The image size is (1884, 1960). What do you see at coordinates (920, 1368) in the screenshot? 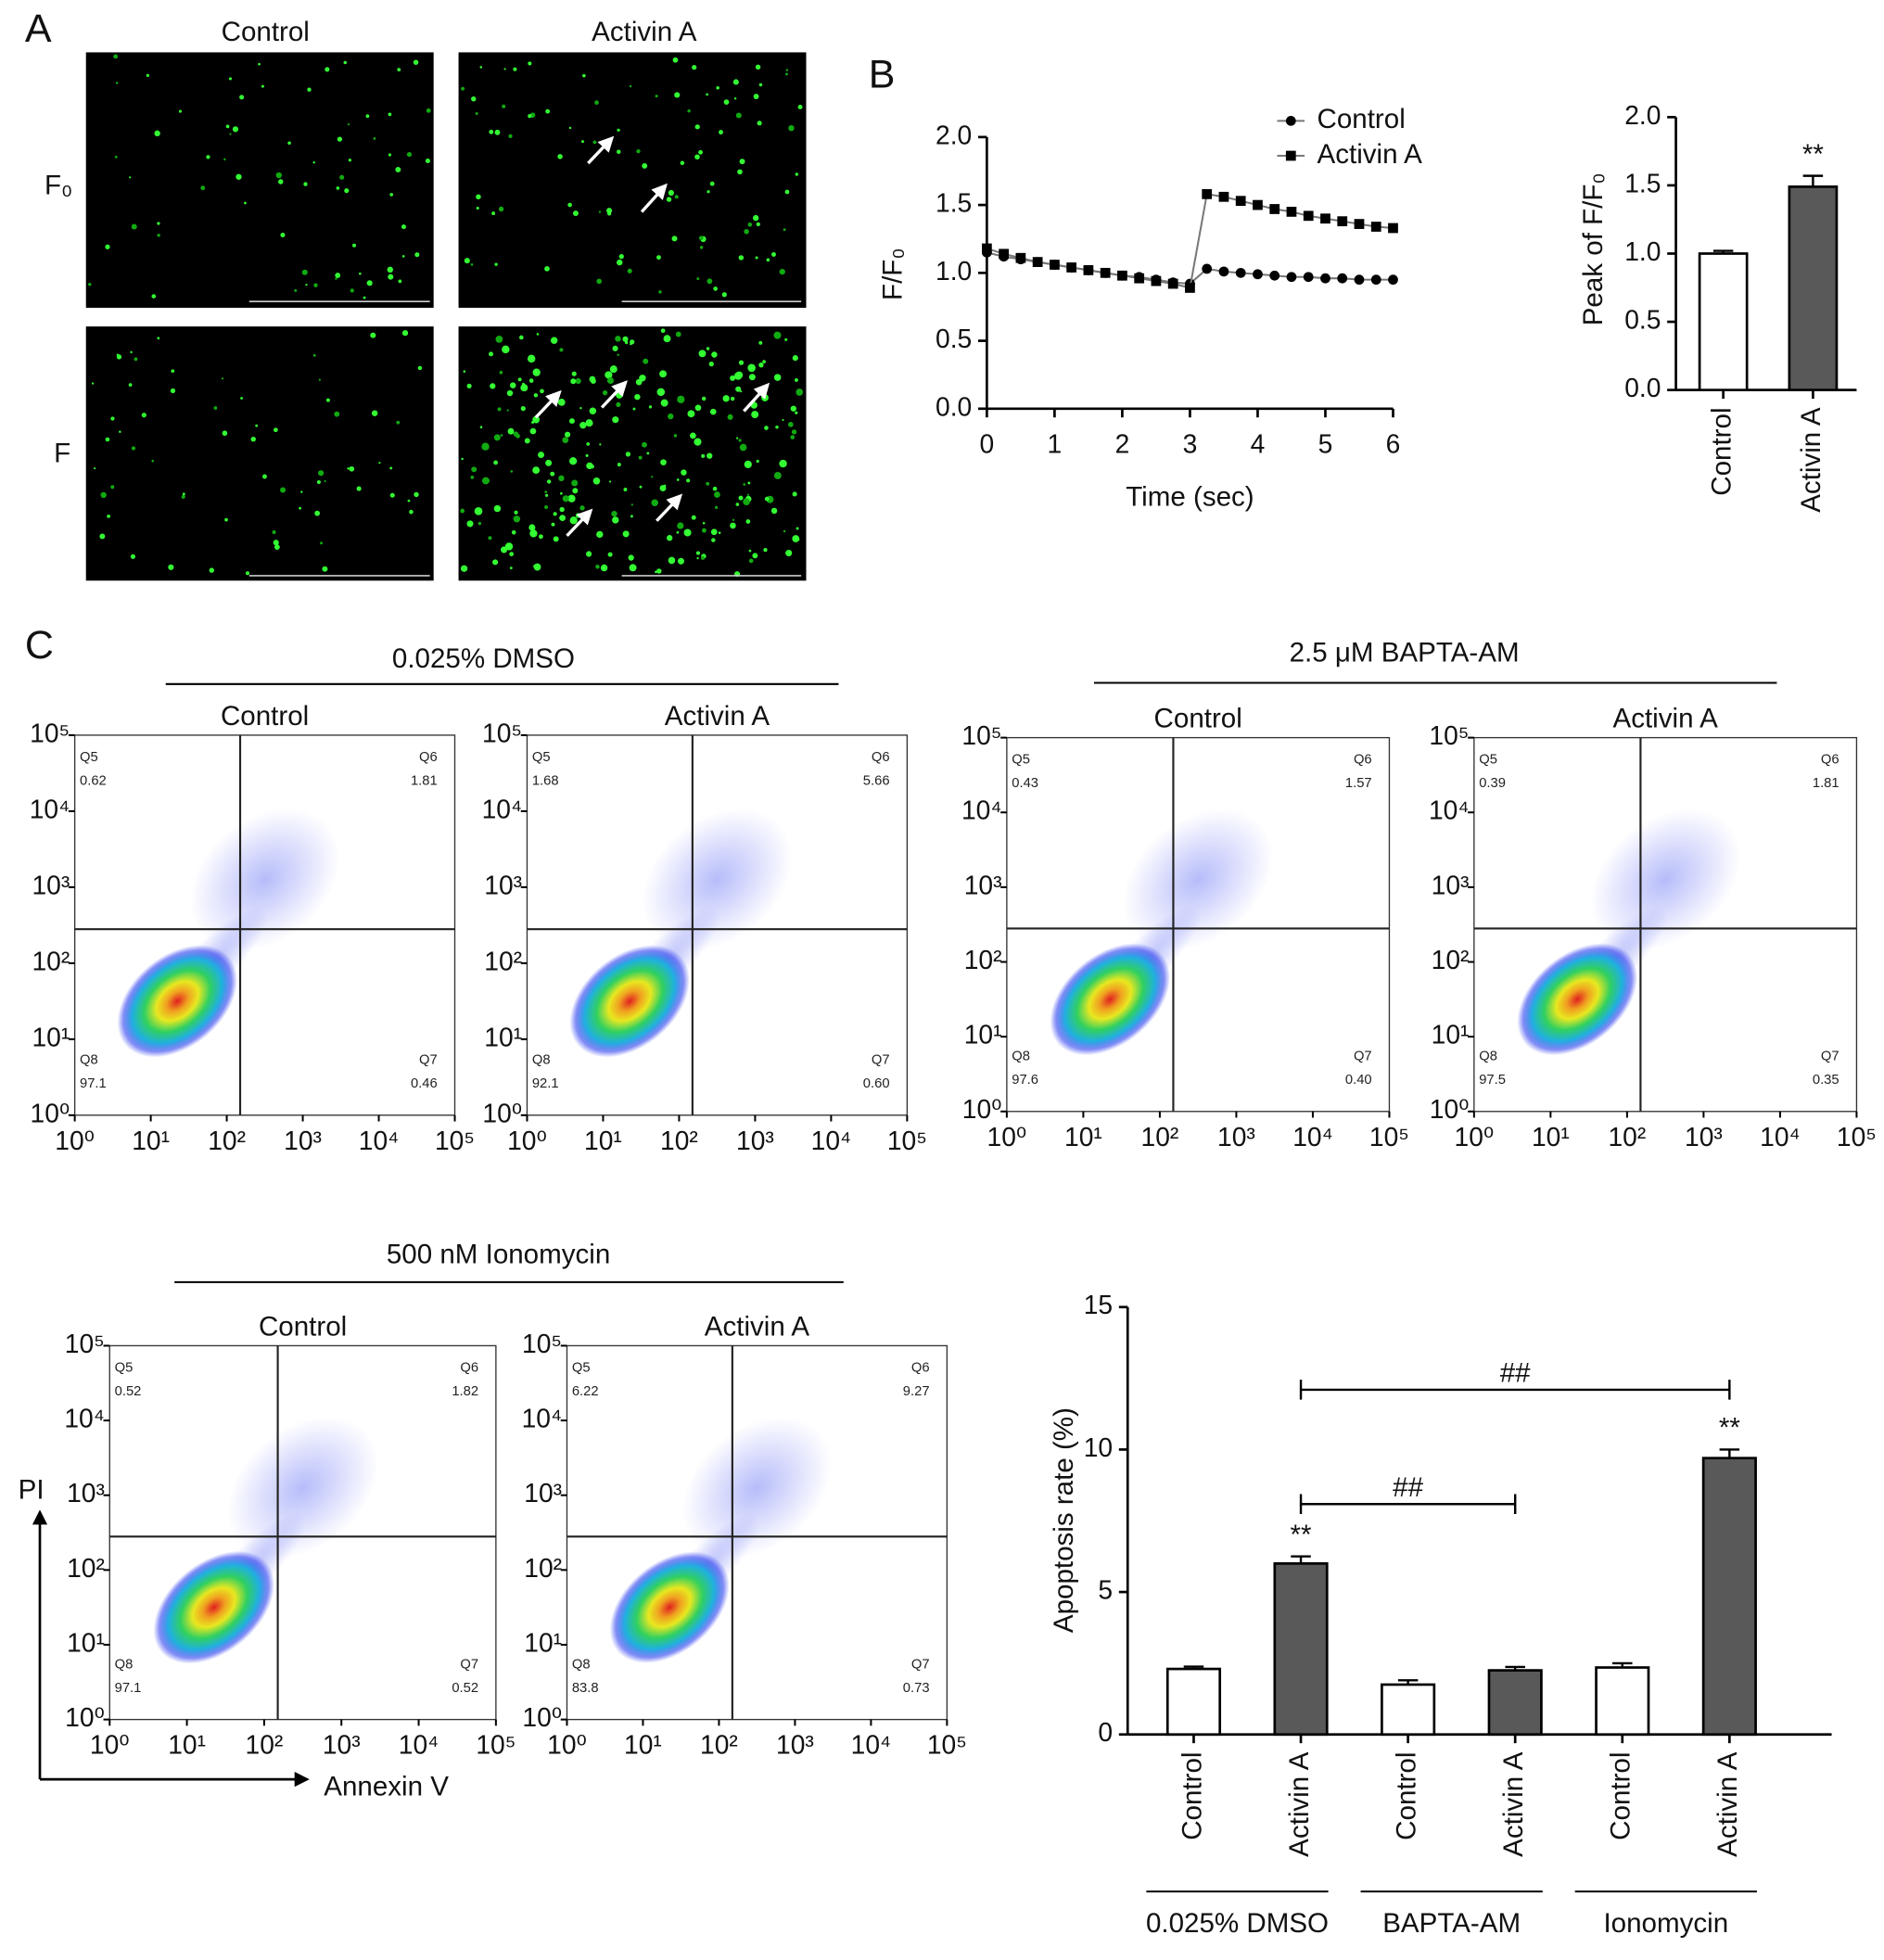
I see `quadrant-name: Q6` at bounding box center [920, 1368].